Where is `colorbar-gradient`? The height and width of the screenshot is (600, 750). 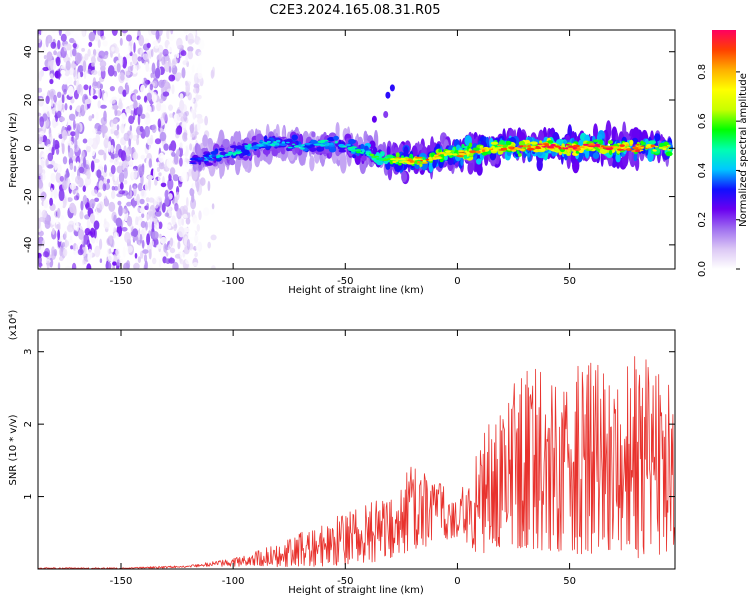
colorbar-gradient is located at coordinates (724, 149).